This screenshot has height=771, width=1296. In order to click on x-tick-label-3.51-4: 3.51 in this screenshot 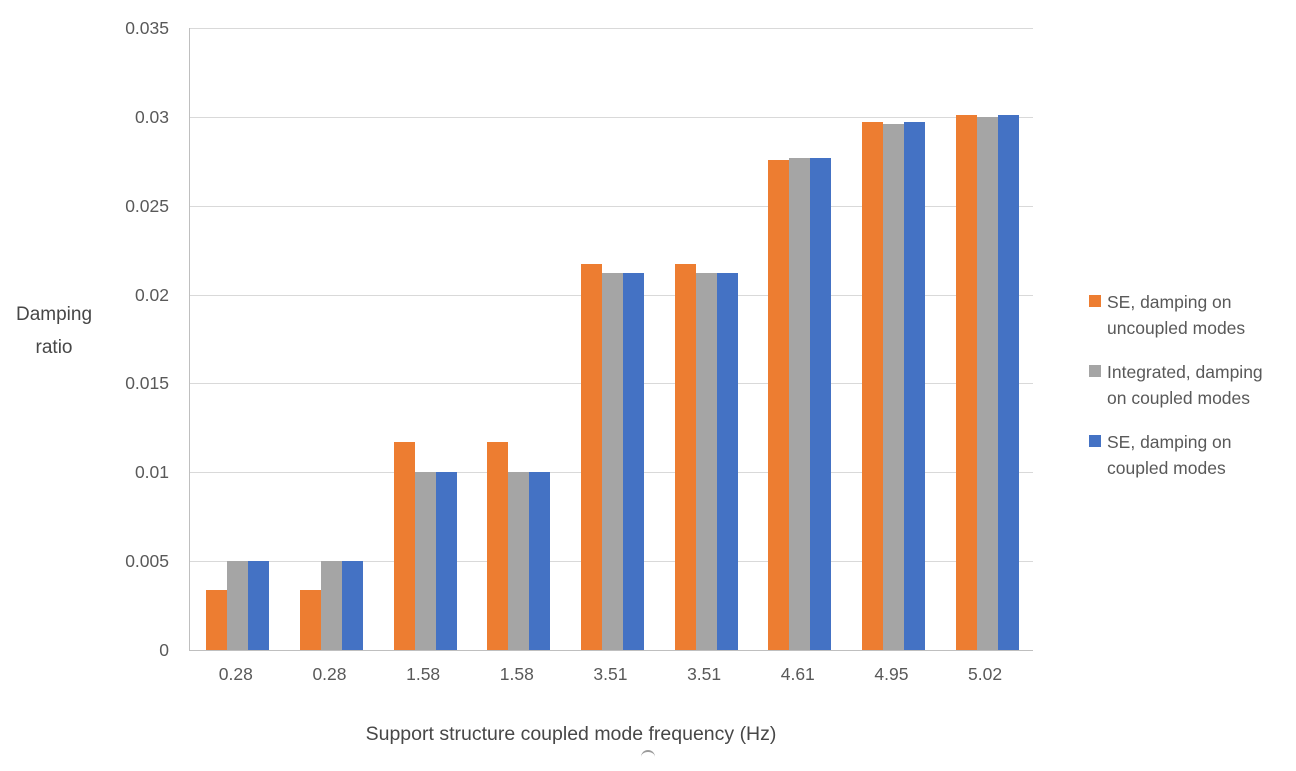, I will do `click(610, 674)`.